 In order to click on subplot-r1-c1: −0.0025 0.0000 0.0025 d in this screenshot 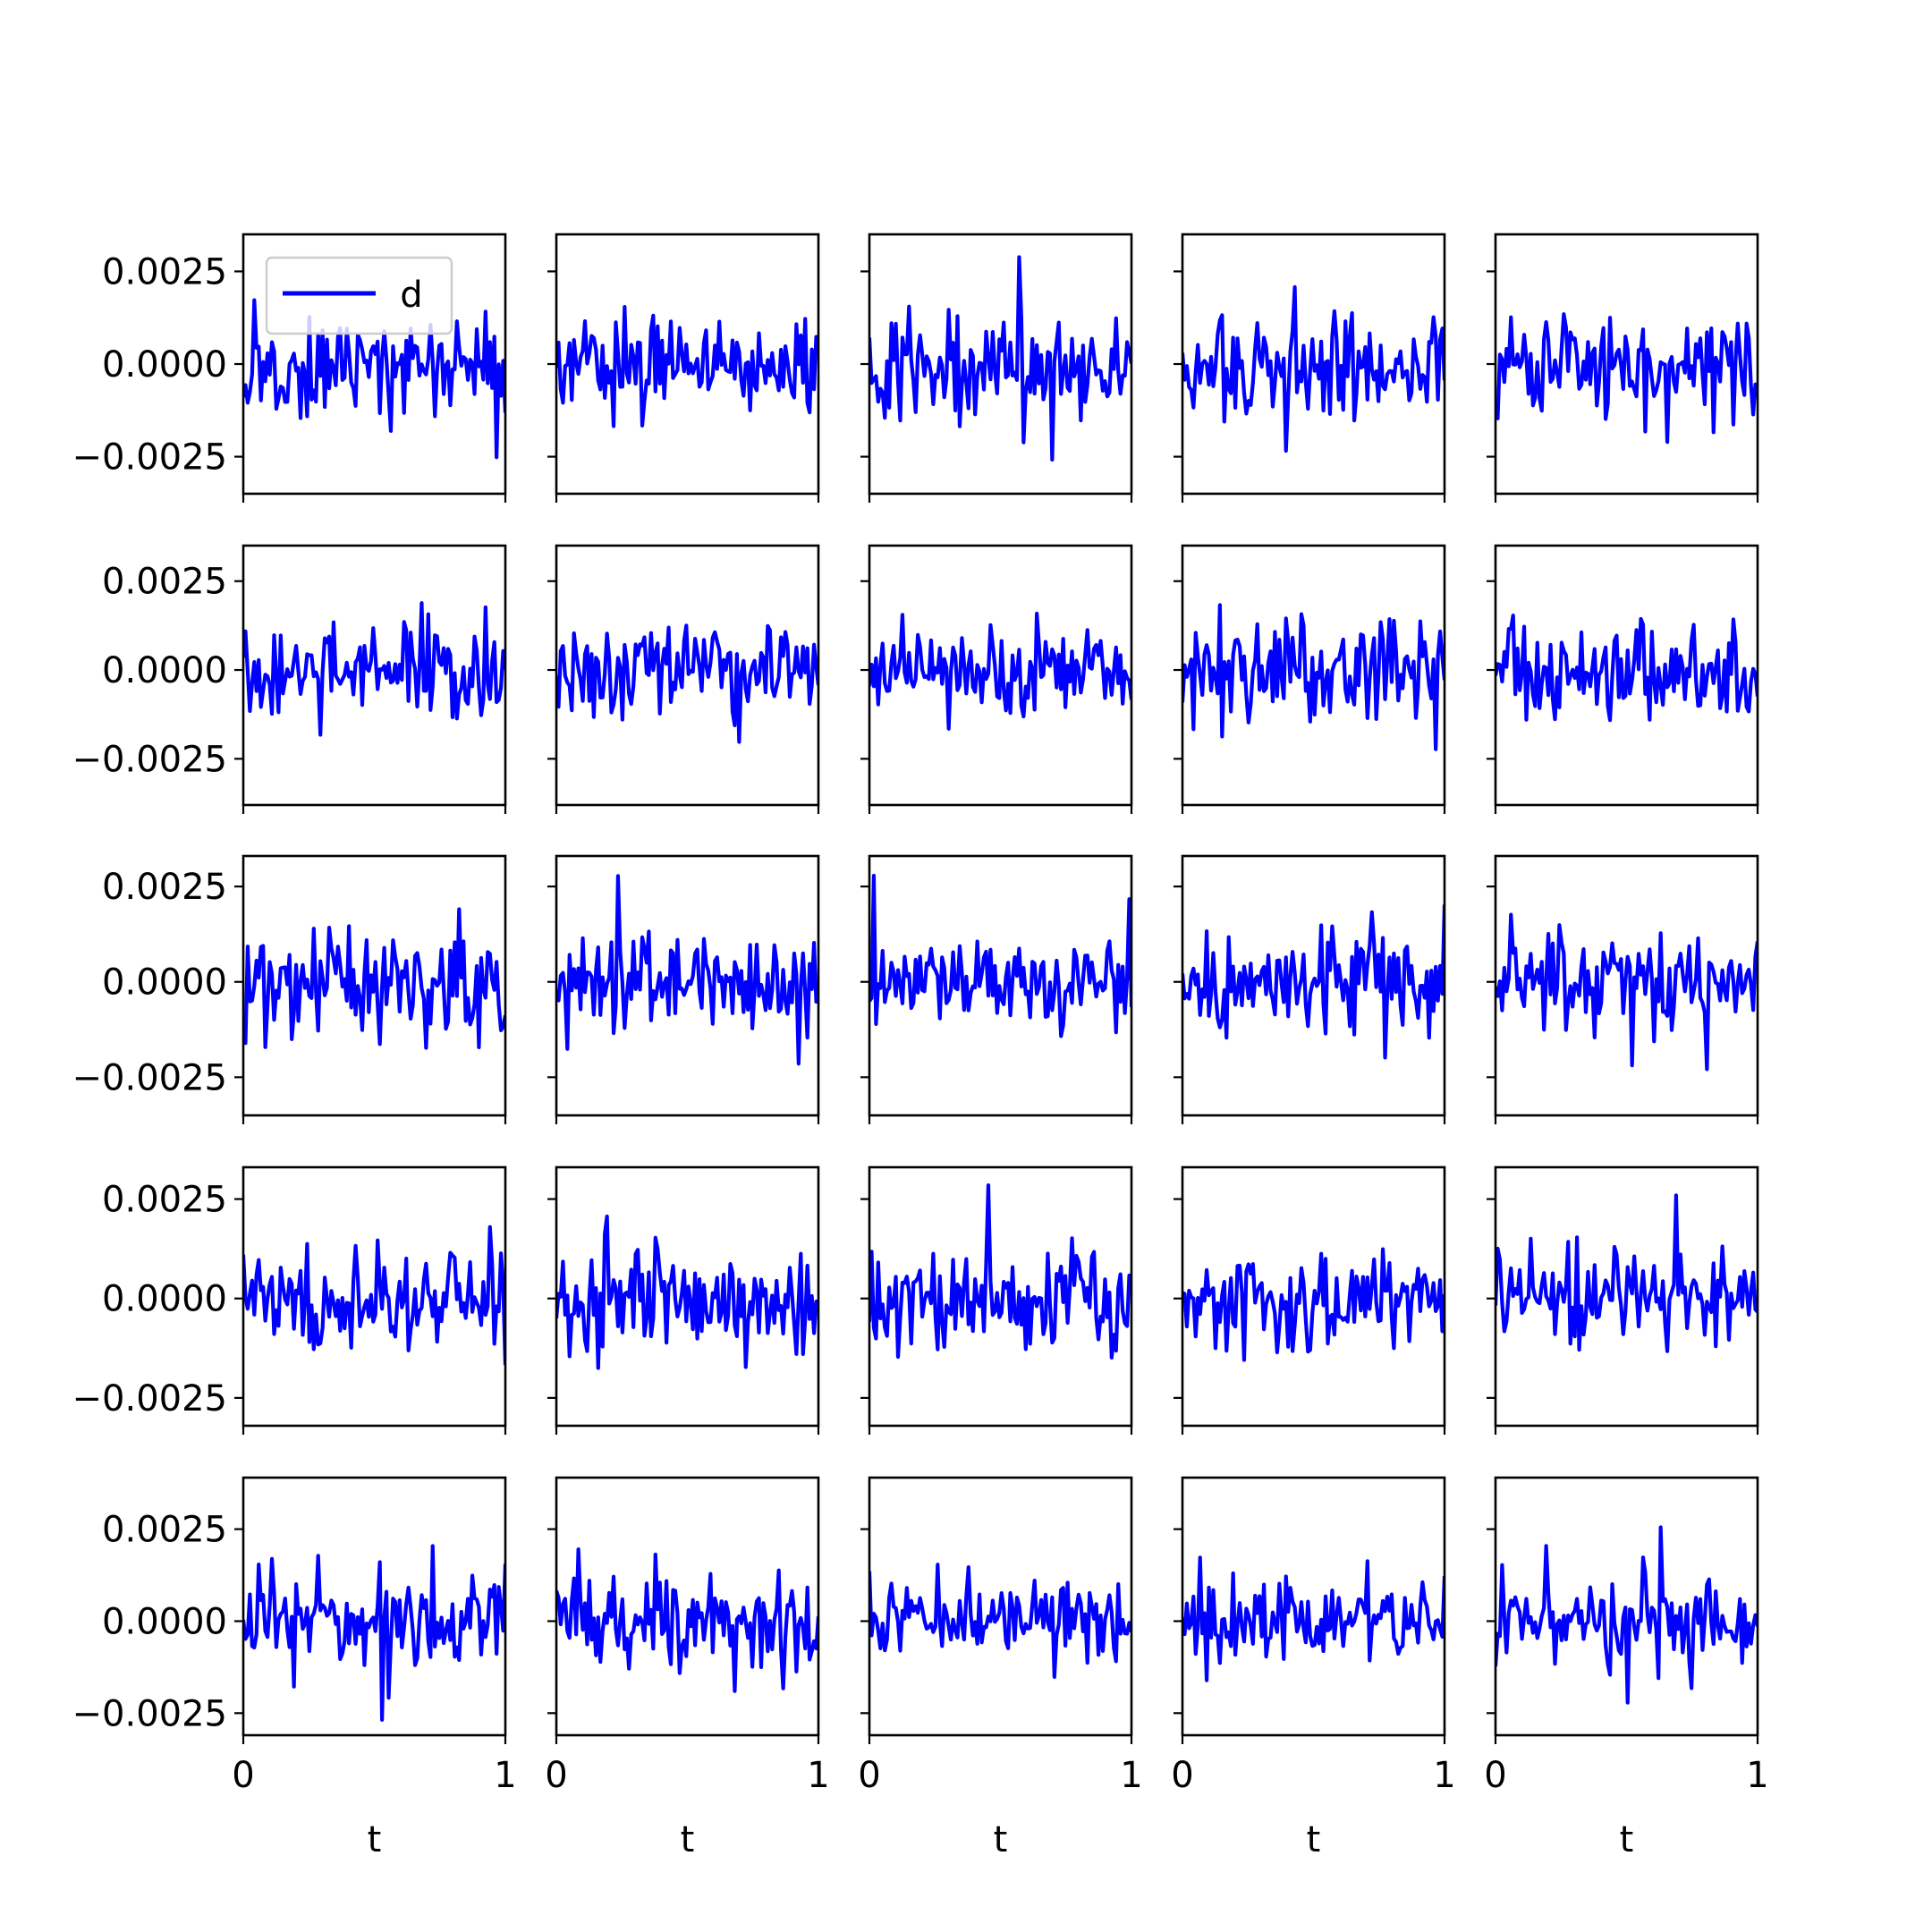, I will do `click(289, 368)`.